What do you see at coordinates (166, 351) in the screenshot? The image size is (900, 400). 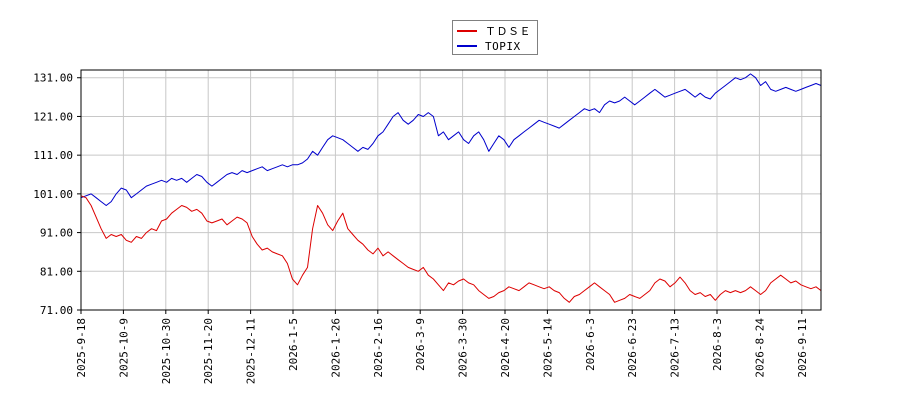 I see `x-tick-label: 2025-10-30` at bounding box center [166, 351].